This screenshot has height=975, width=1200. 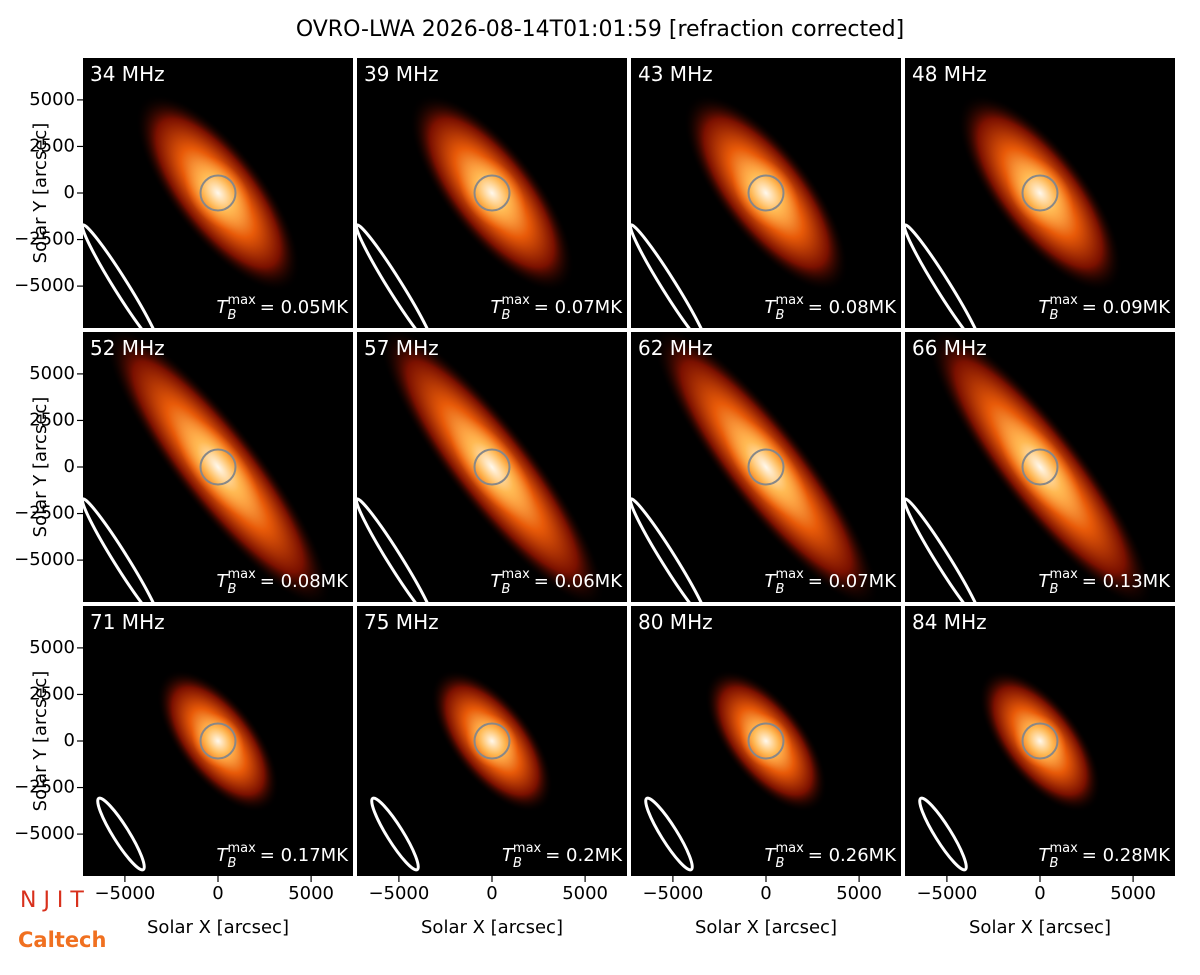 What do you see at coordinates (304, 307) in the screenshot?
I see `tb-value: = 0.05MK` at bounding box center [304, 307].